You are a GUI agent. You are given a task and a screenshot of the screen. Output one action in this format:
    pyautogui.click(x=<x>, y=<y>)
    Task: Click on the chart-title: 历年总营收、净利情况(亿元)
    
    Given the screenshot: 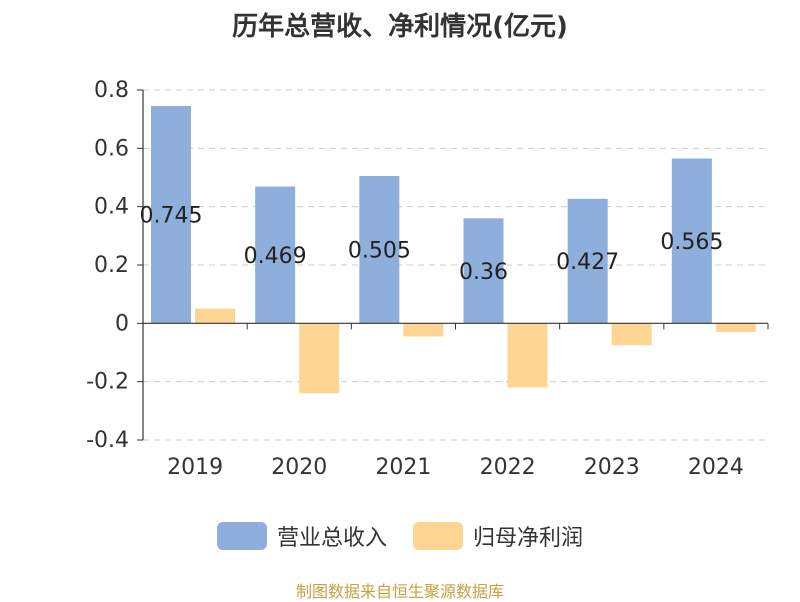 What is the action you would take?
    pyautogui.click(x=400, y=27)
    